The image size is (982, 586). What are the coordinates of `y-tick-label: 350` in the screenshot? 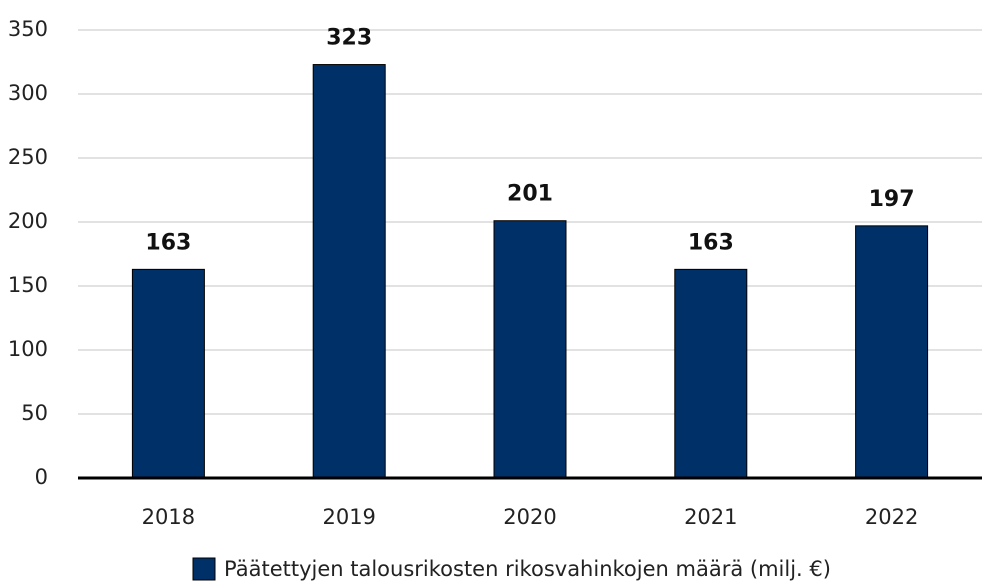 It's located at (28, 29).